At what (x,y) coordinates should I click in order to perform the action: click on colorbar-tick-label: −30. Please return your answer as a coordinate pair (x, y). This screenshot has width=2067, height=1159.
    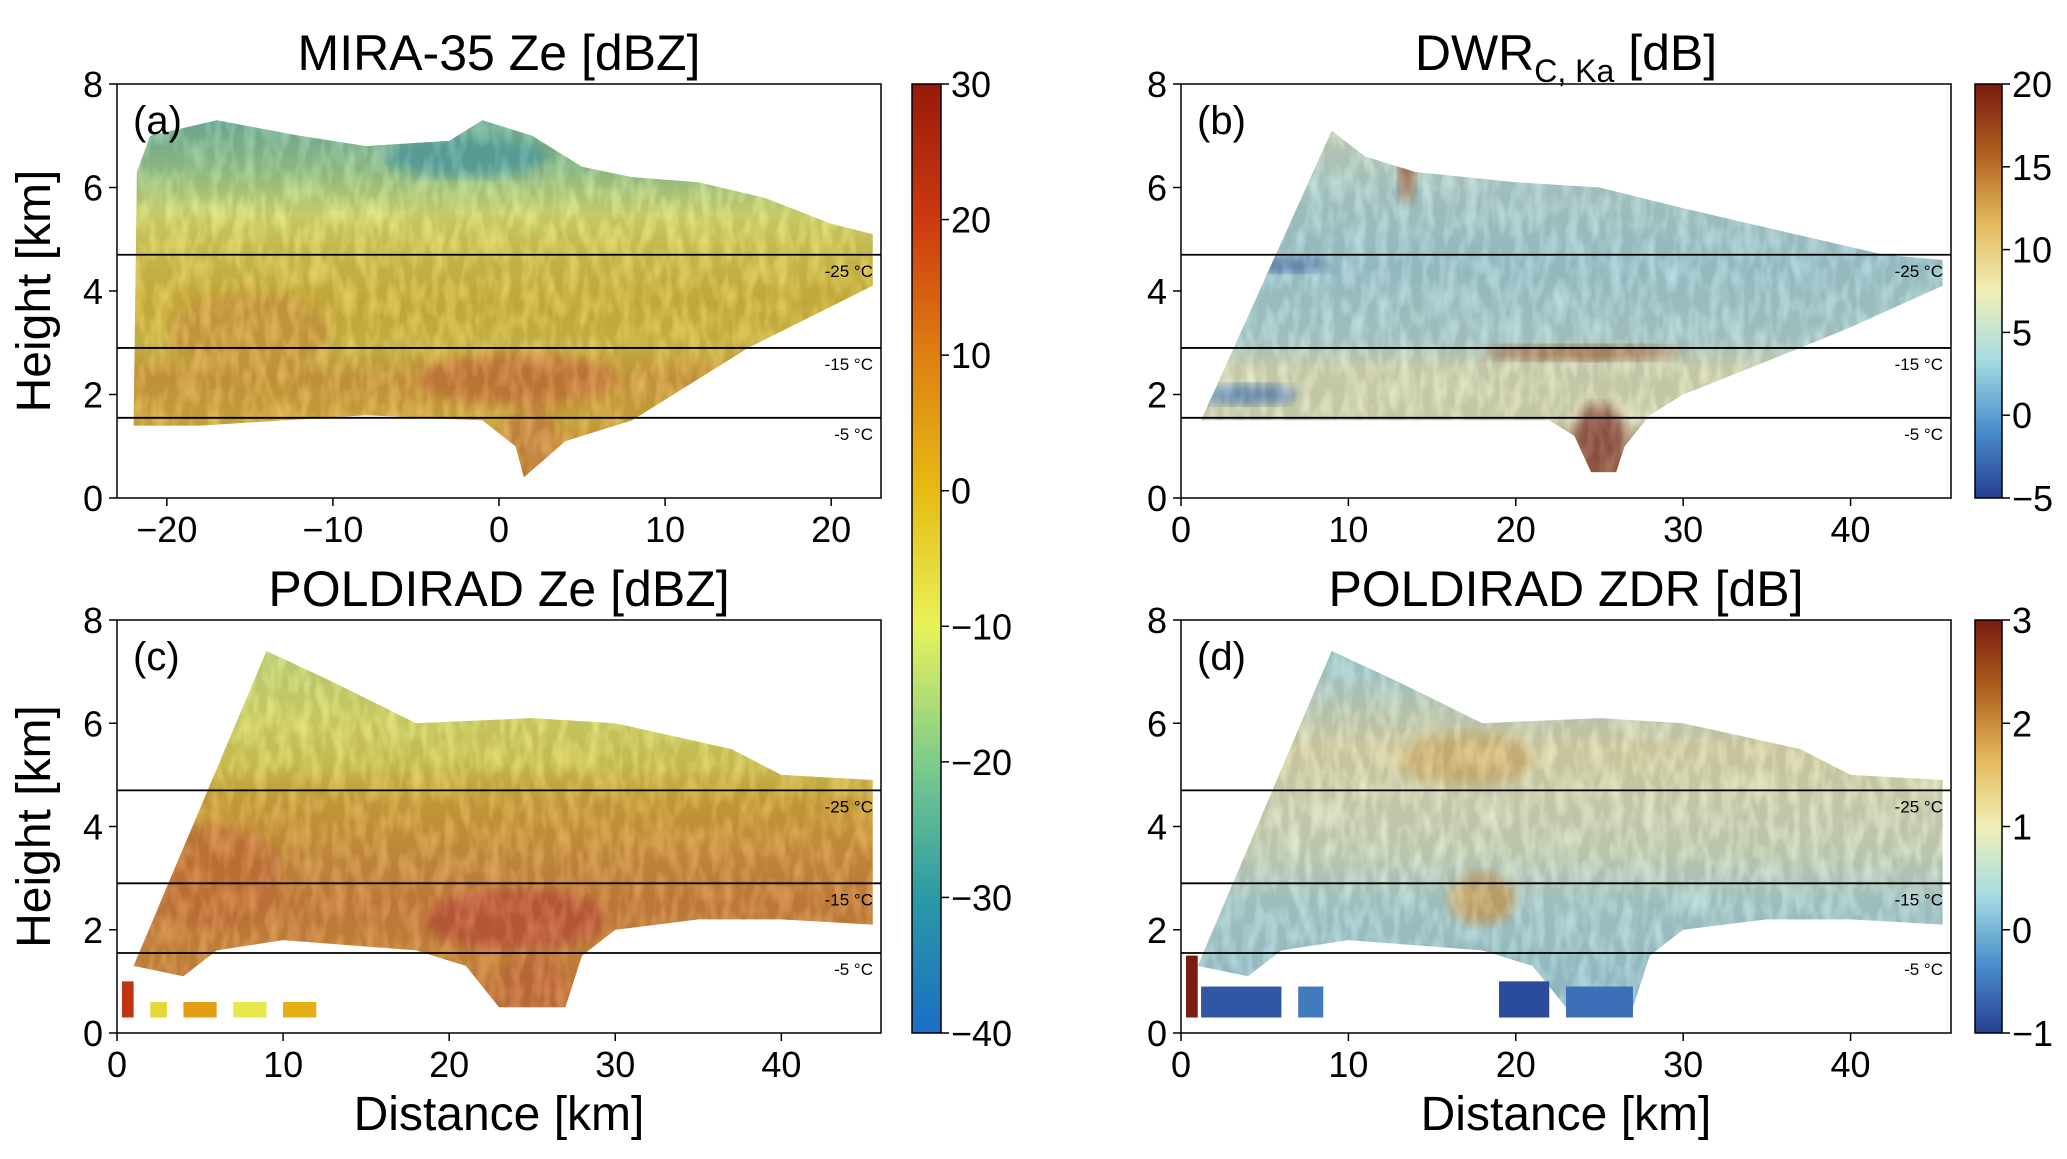
    Looking at the image, I should click on (981, 897).